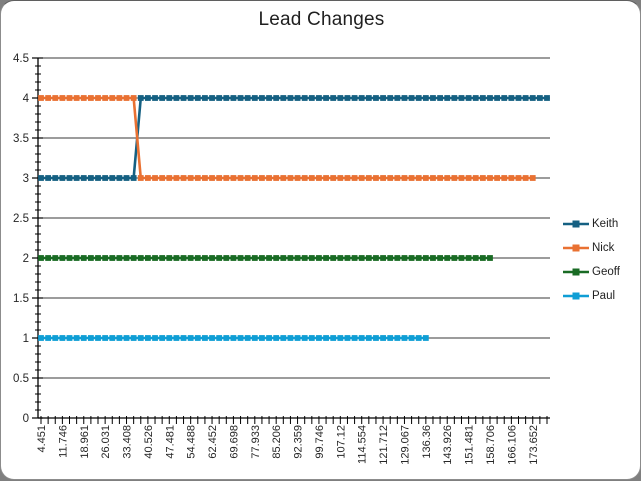 Image resolution: width=641 pixels, height=481 pixels. What do you see at coordinates (320, 442) in the screenshot?
I see `svg-text: 99.746` at bounding box center [320, 442].